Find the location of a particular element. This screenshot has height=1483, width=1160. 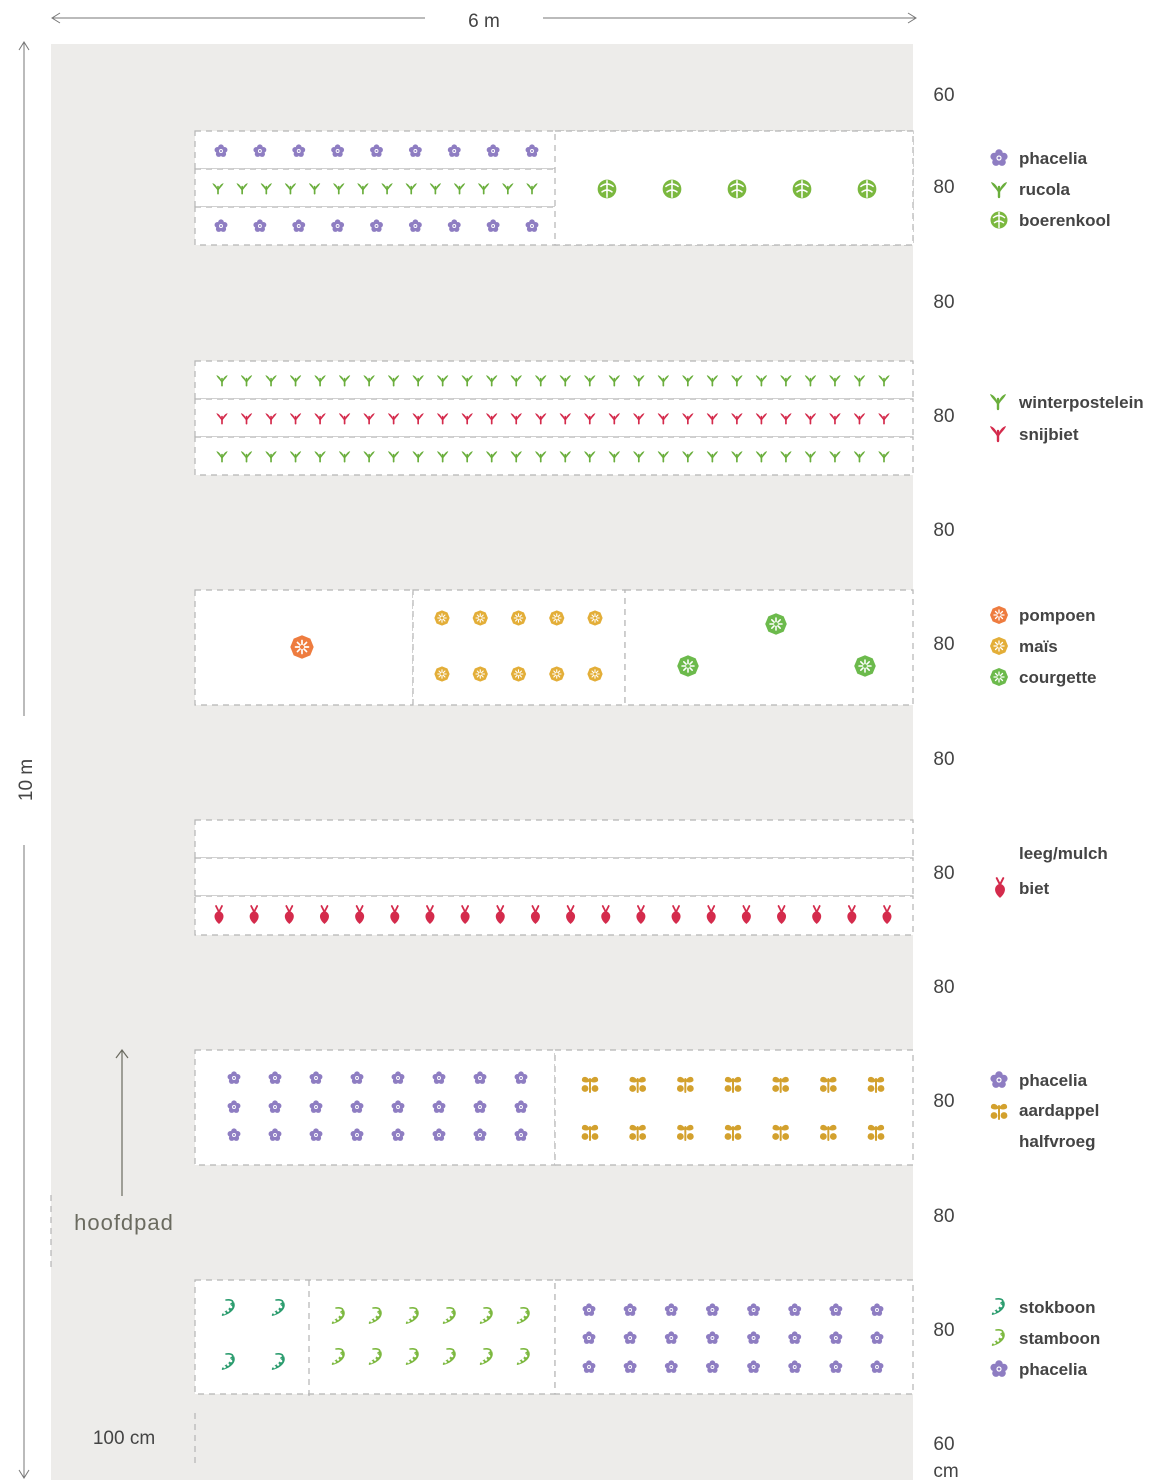

snijbiet-icon is located at coordinates (998, 433).